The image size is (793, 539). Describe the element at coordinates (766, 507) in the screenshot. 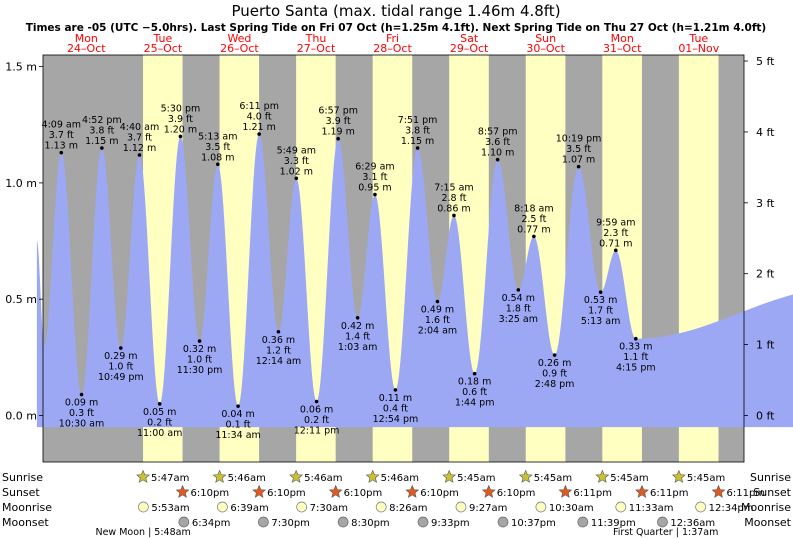

I see `moonrise-row-label-right: Moonrise` at that location.